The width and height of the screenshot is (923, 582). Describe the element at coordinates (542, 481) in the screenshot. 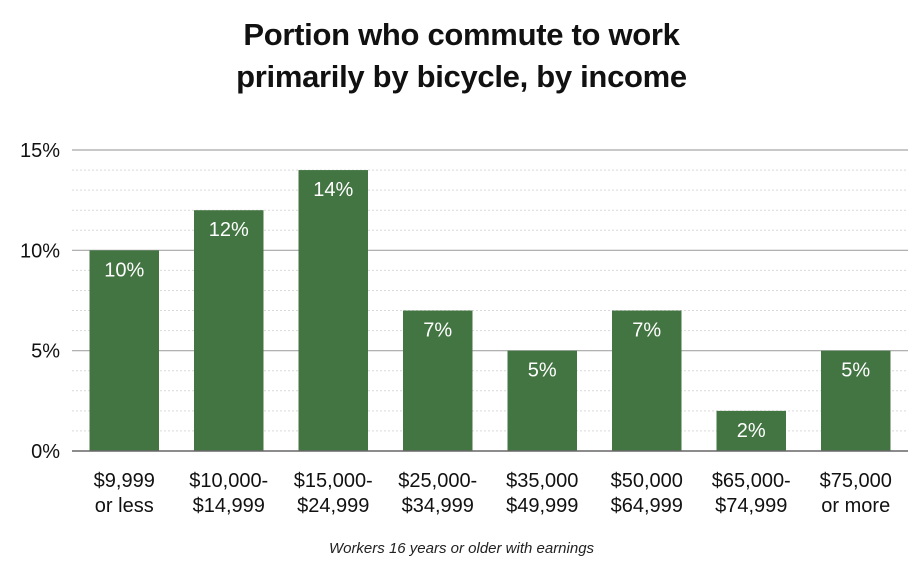

I see `category-label: $35,000` at that location.